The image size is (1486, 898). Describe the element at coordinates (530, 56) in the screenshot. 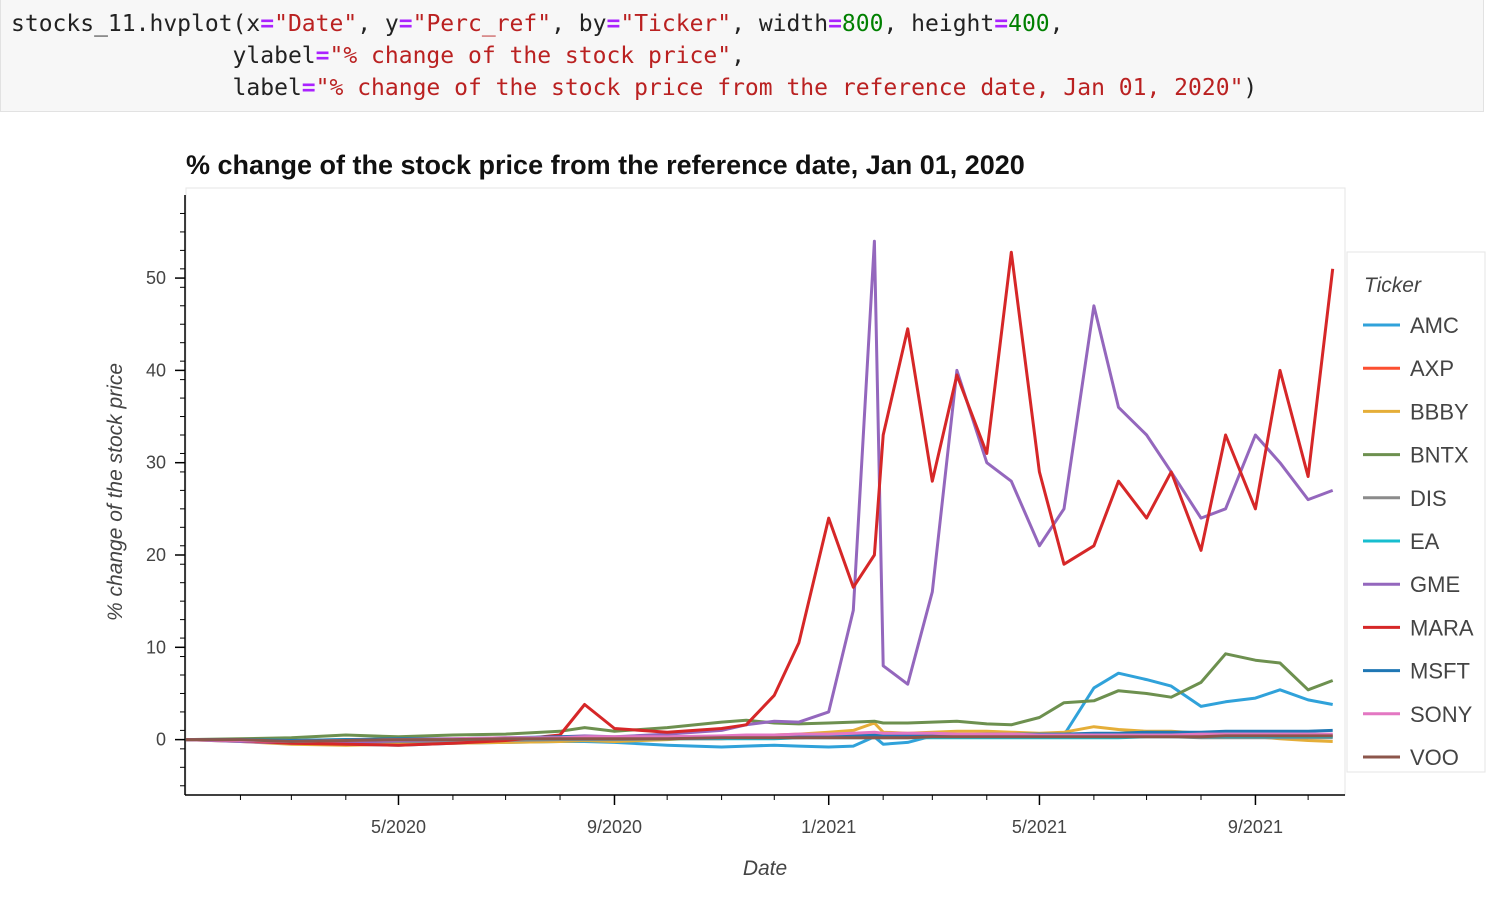

I see `code-string: "% change of the stock price"` at that location.